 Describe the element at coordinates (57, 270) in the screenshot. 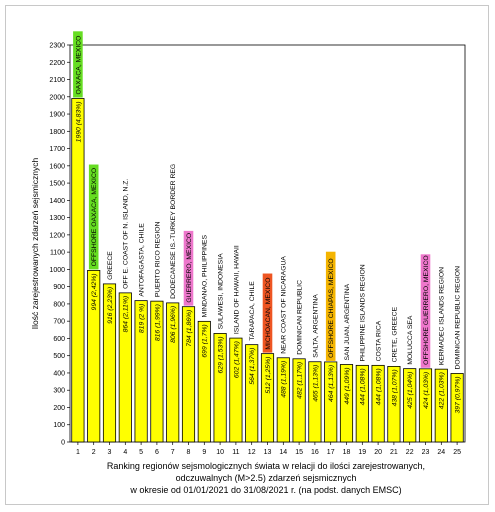

I see `y-tick-label: 1000` at that location.